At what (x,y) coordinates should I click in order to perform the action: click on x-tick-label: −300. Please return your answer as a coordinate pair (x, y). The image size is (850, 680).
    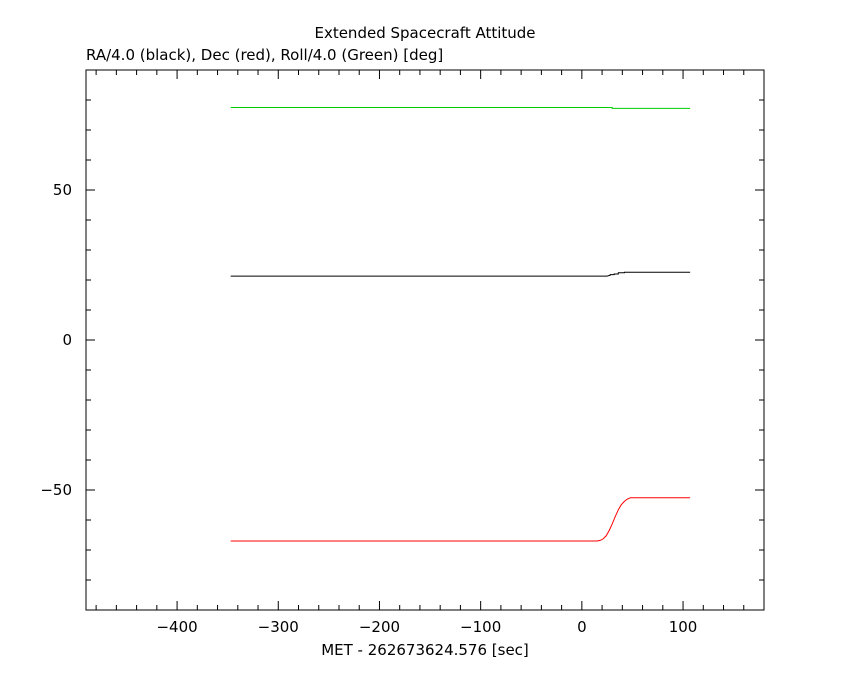
    Looking at the image, I should click on (278, 627).